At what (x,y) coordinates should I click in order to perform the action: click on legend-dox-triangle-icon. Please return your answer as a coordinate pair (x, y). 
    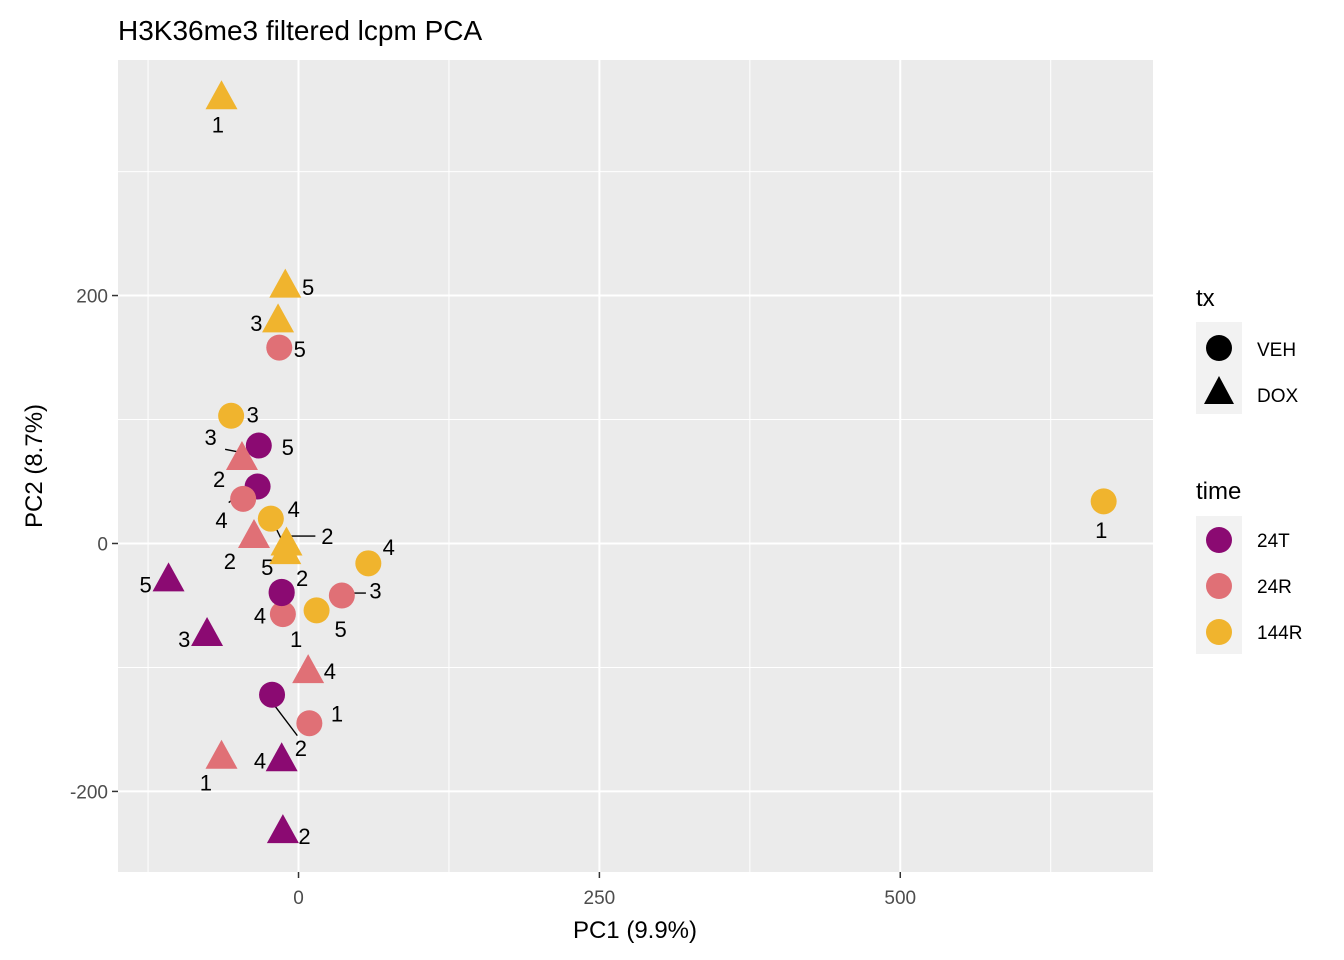
    Looking at the image, I should click on (1219, 390).